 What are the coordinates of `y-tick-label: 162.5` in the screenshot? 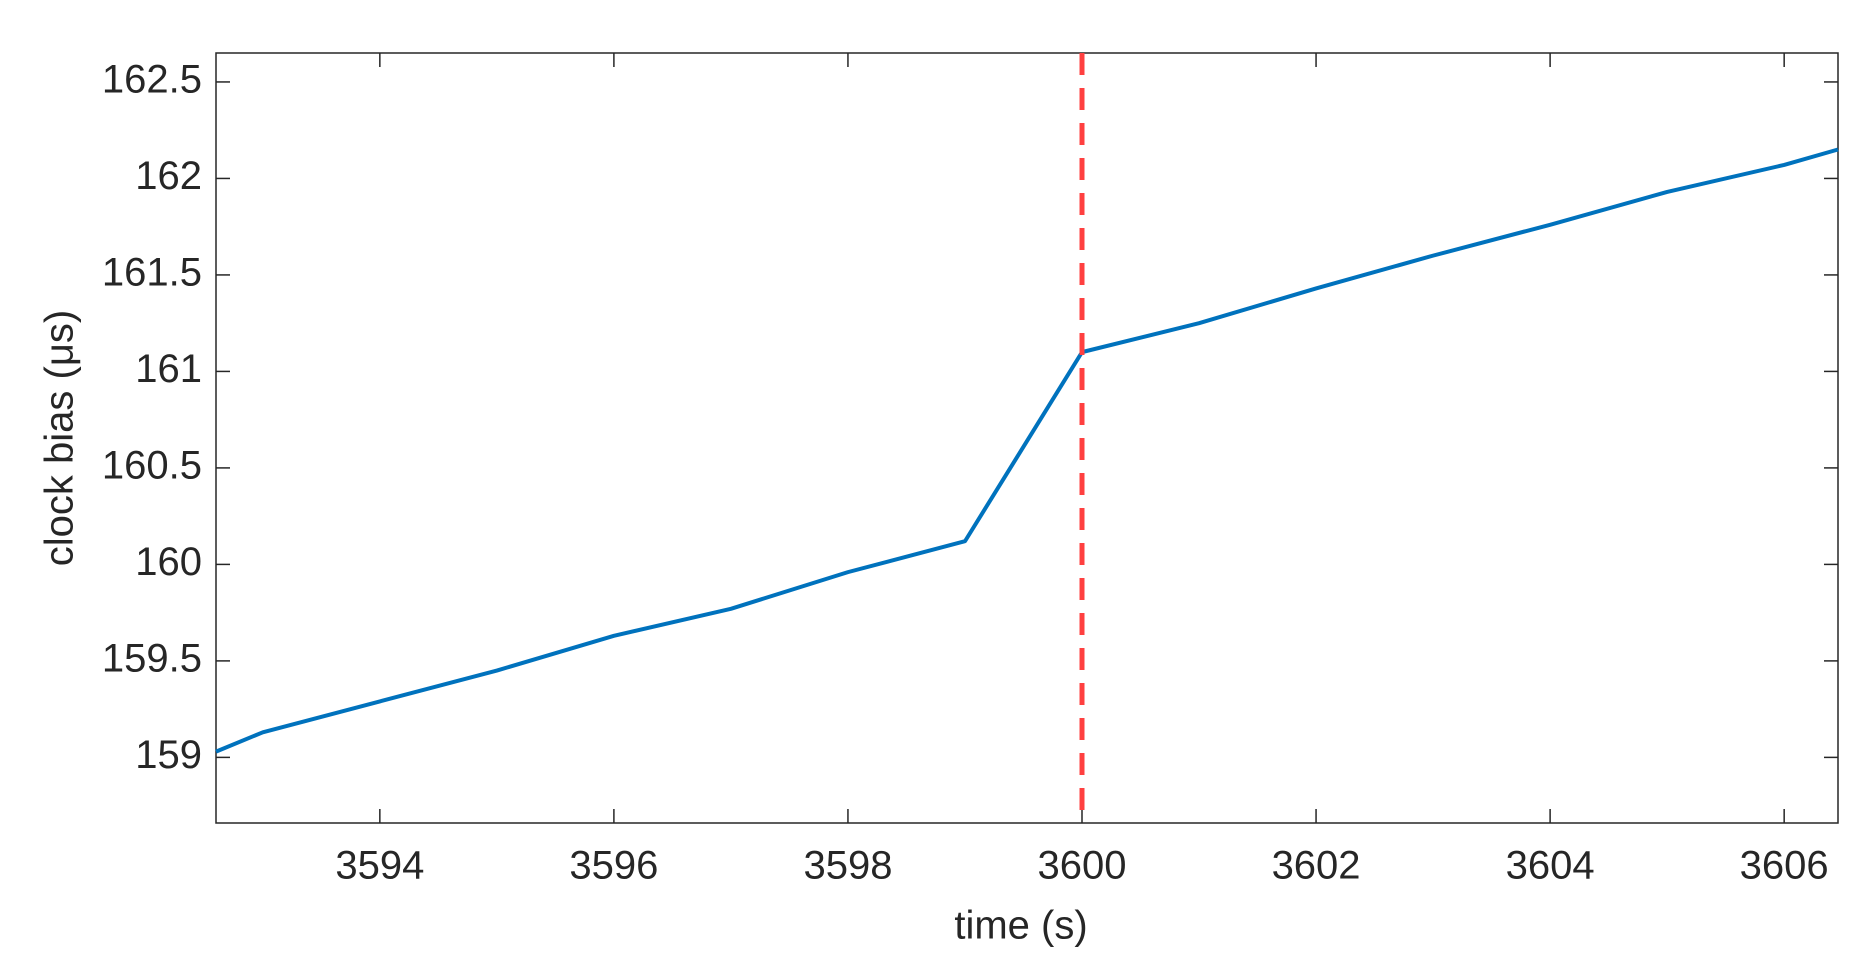 It's located at (152, 80).